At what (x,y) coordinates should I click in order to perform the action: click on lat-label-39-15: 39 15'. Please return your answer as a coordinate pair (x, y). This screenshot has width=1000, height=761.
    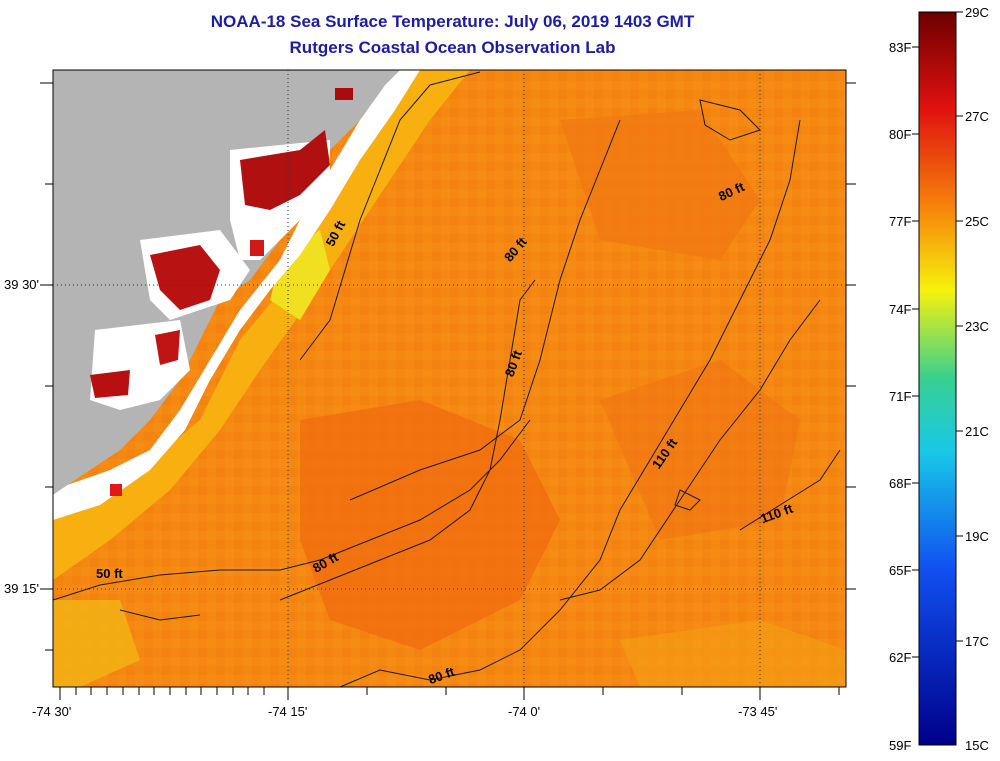
    Looking at the image, I should click on (22, 588).